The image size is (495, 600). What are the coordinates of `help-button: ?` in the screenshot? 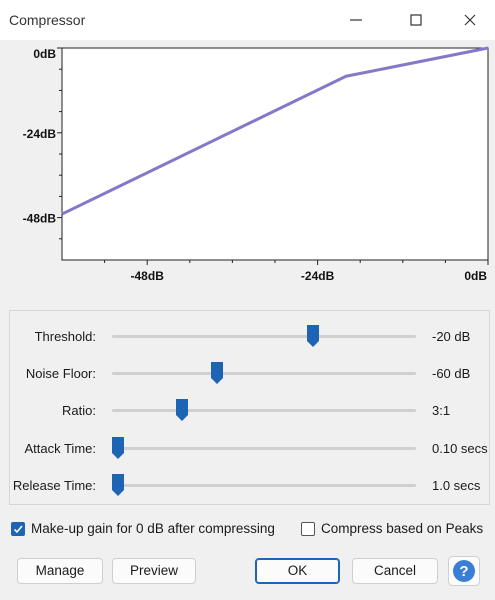 It's located at (464, 571).